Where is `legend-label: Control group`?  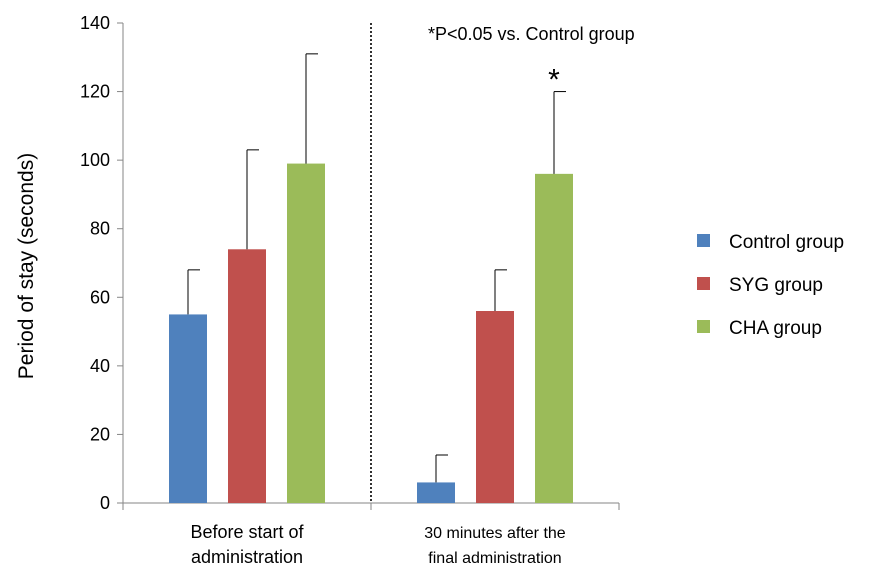
legend-label: Control group is located at coordinates (786, 242).